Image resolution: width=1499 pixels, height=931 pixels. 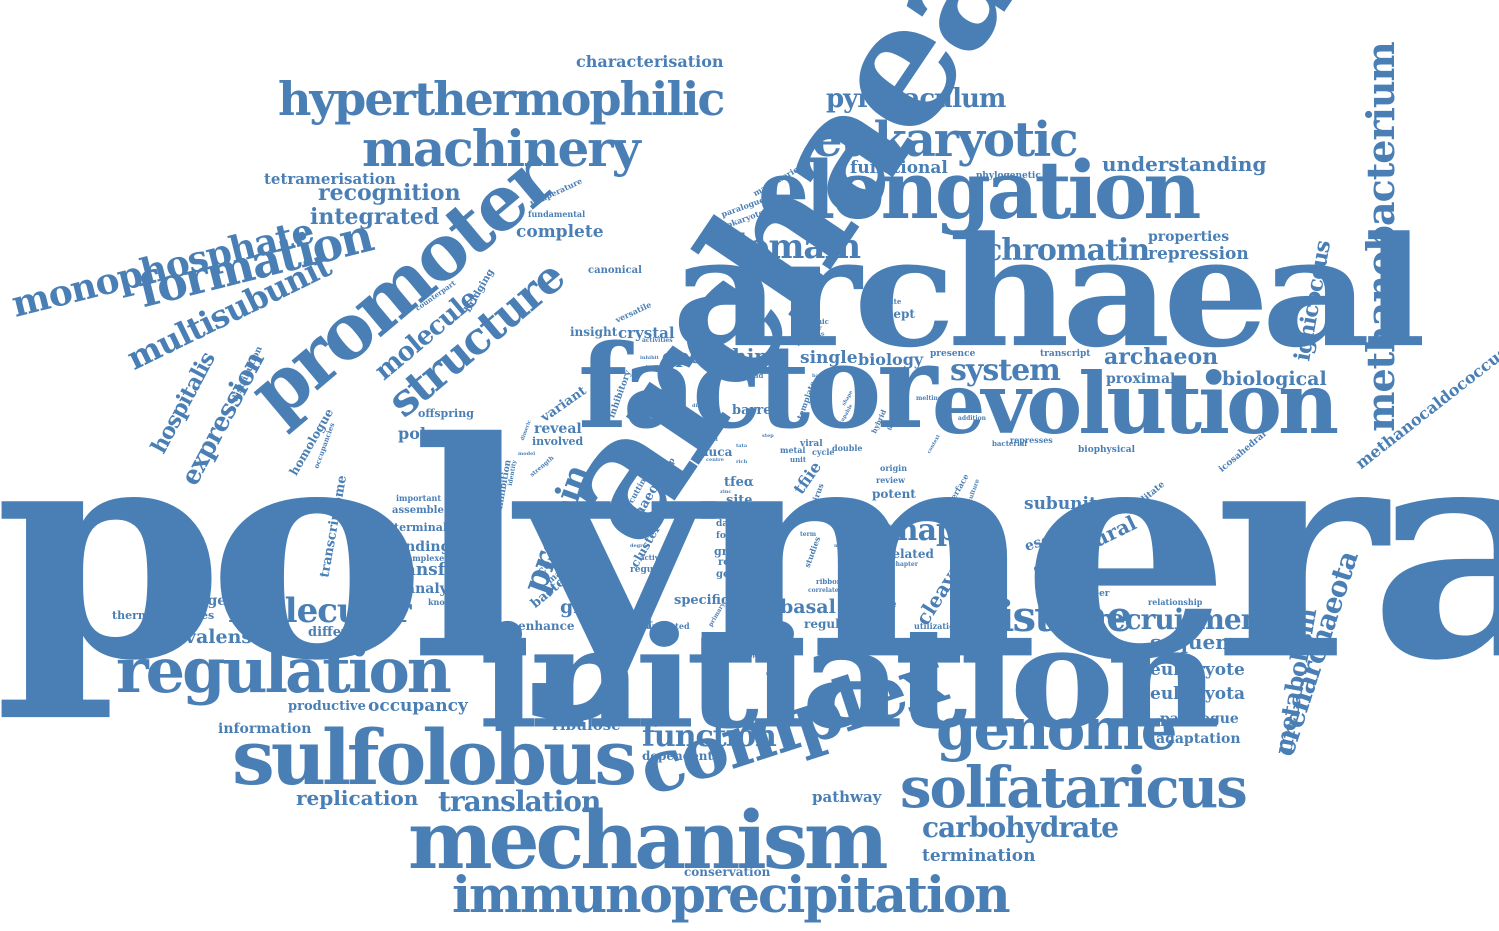 What do you see at coordinates (812, 321) in the screenshot?
I see `word-dynamic: dynamic` at bounding box center [812, 321].